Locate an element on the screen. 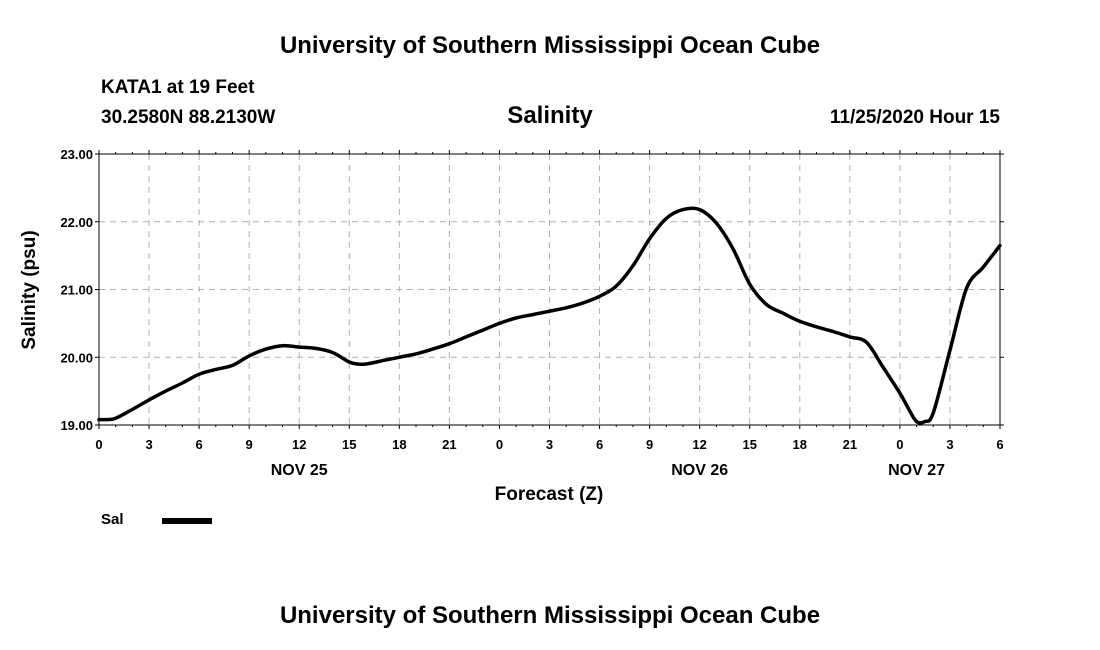 The height and width of the screenshot is (650, 1100). y-tick-label: 20.00 is located at coordinates (76, 357).